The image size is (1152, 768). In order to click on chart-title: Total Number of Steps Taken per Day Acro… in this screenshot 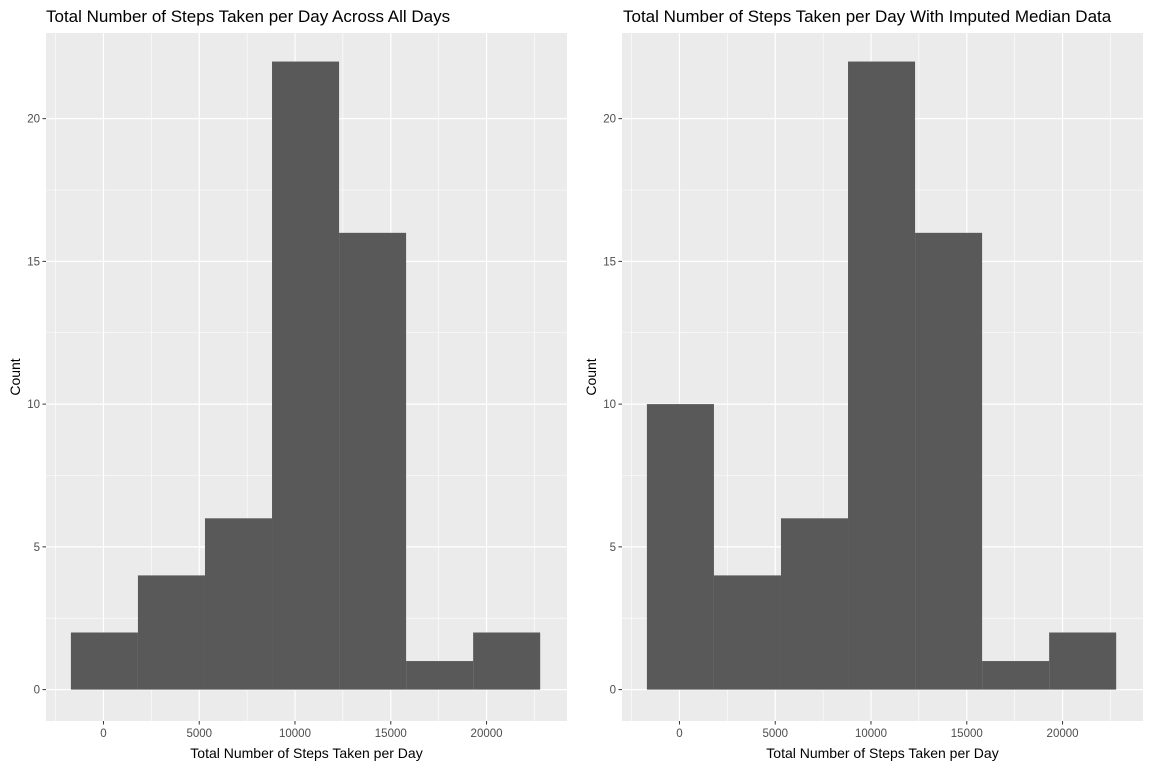, I will do `click(248, 16)`.